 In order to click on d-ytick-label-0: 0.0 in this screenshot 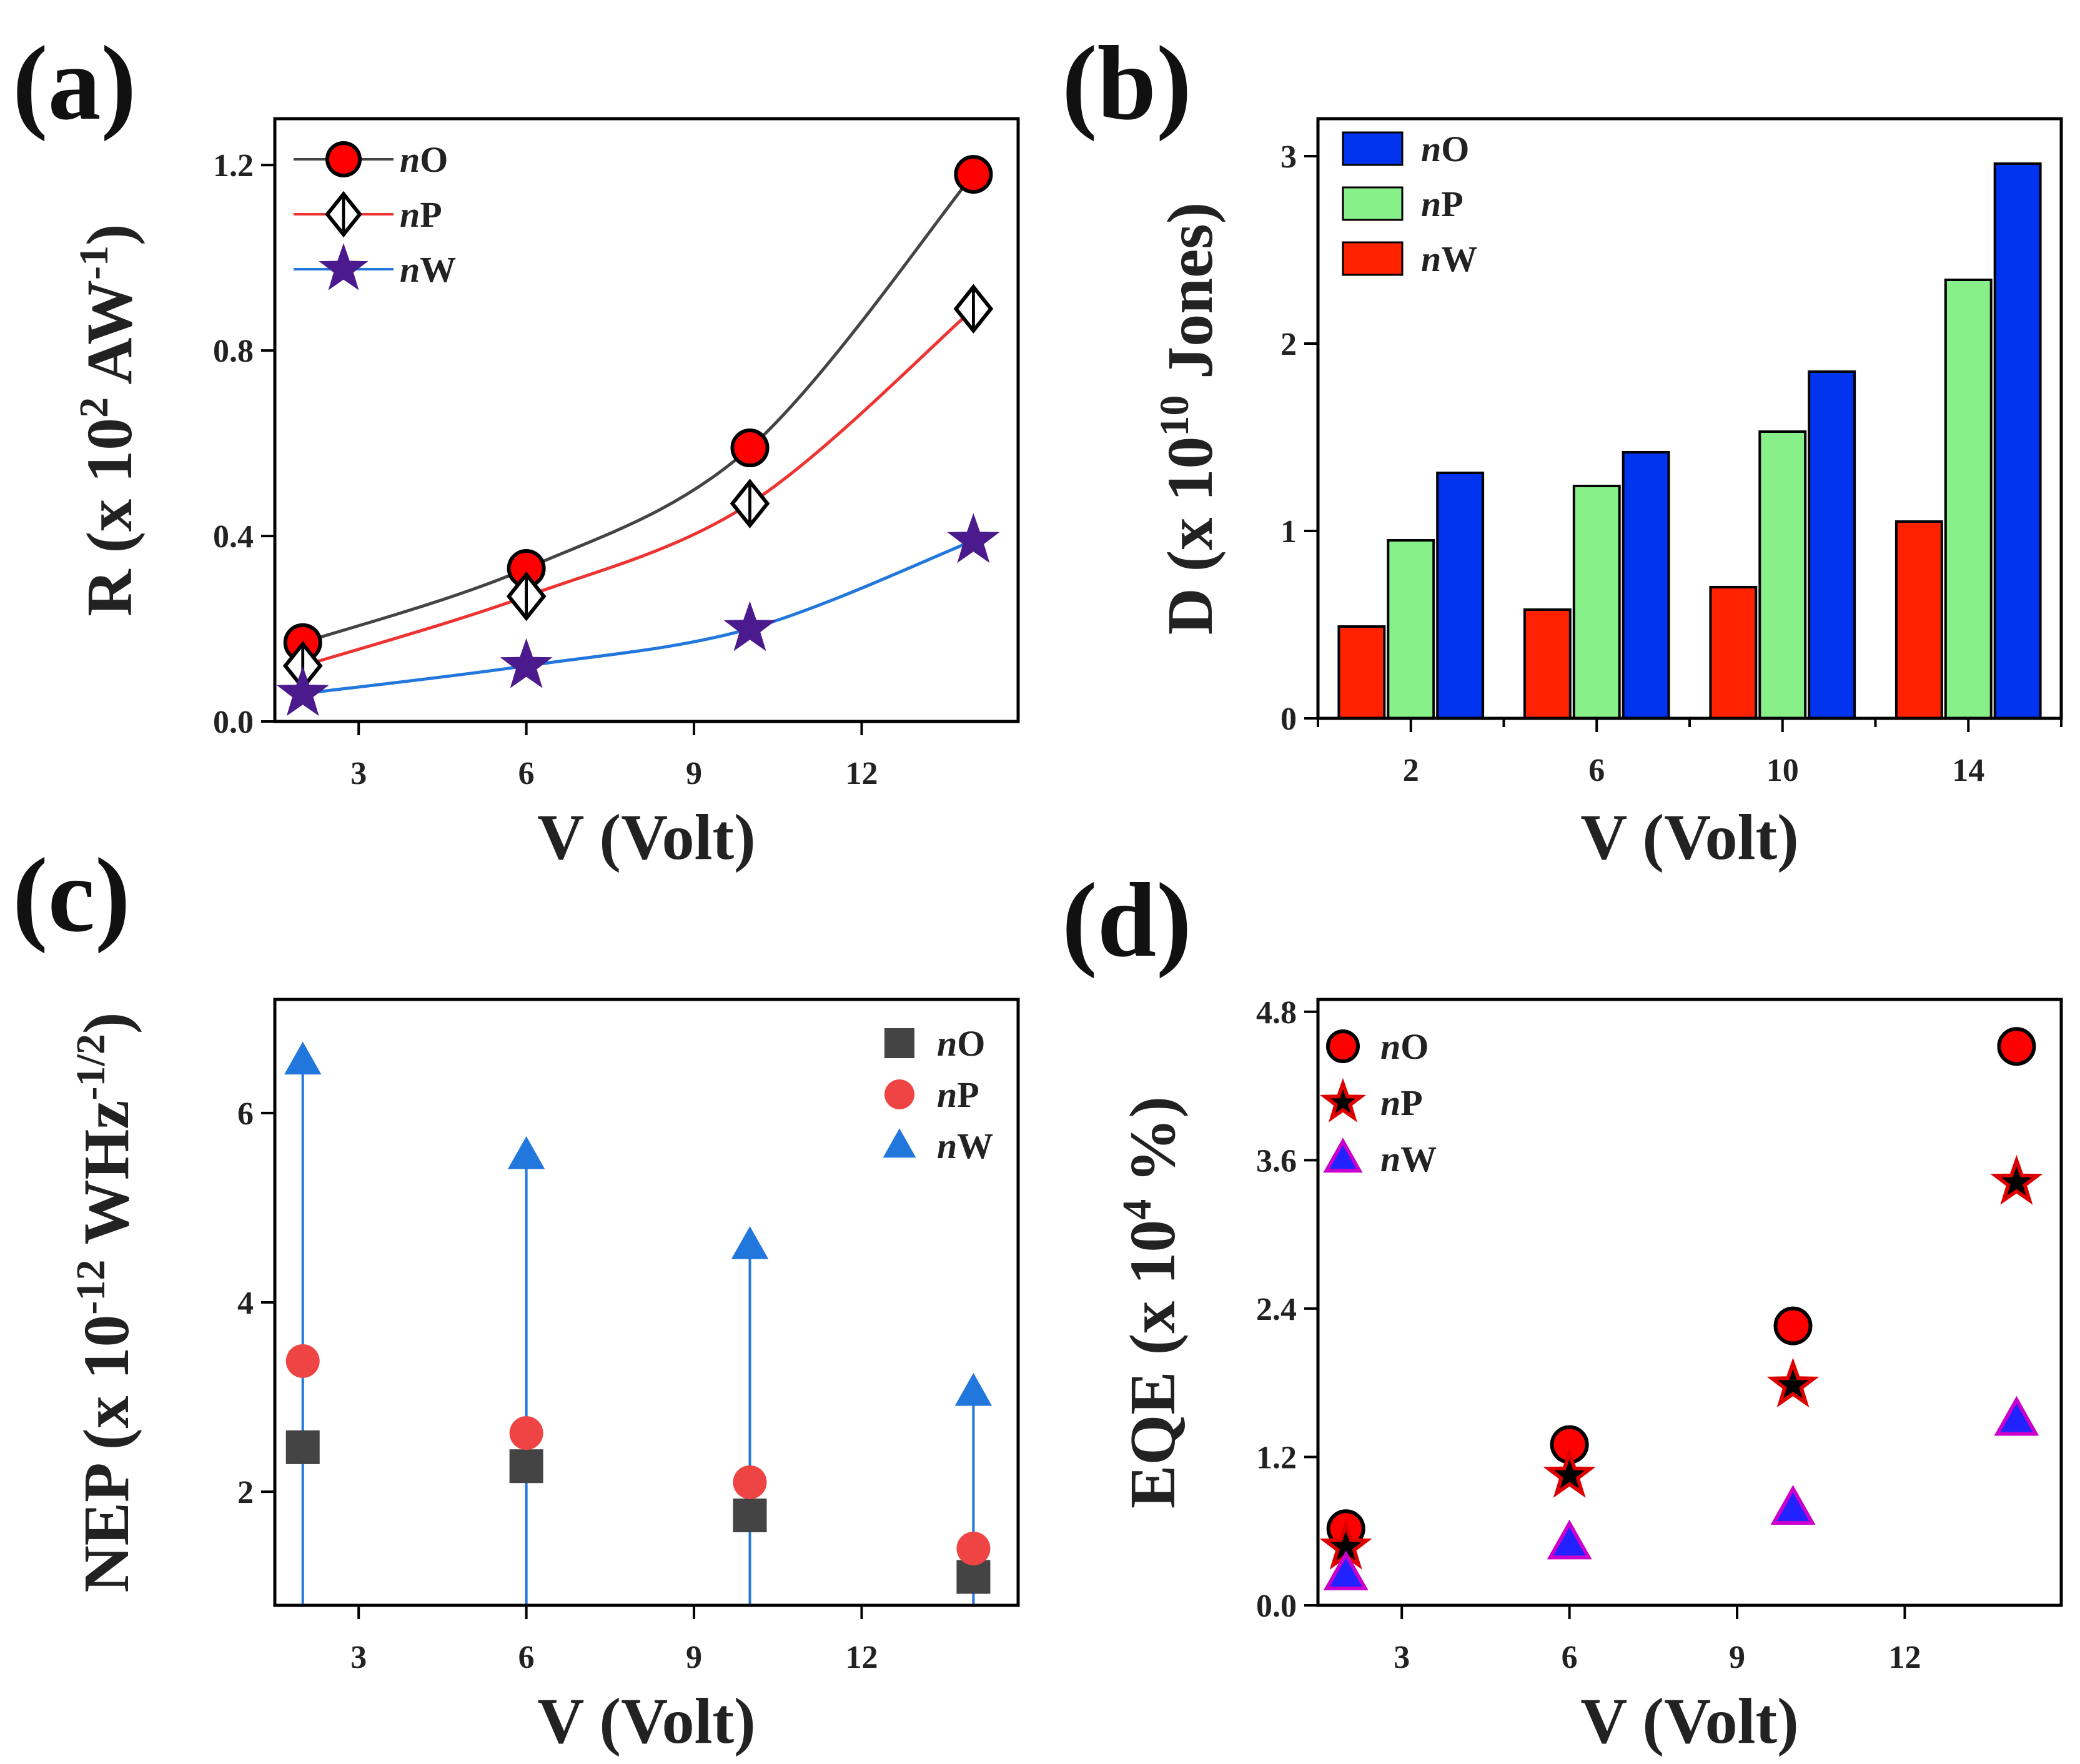, I will do `click(1277, 1606)`.